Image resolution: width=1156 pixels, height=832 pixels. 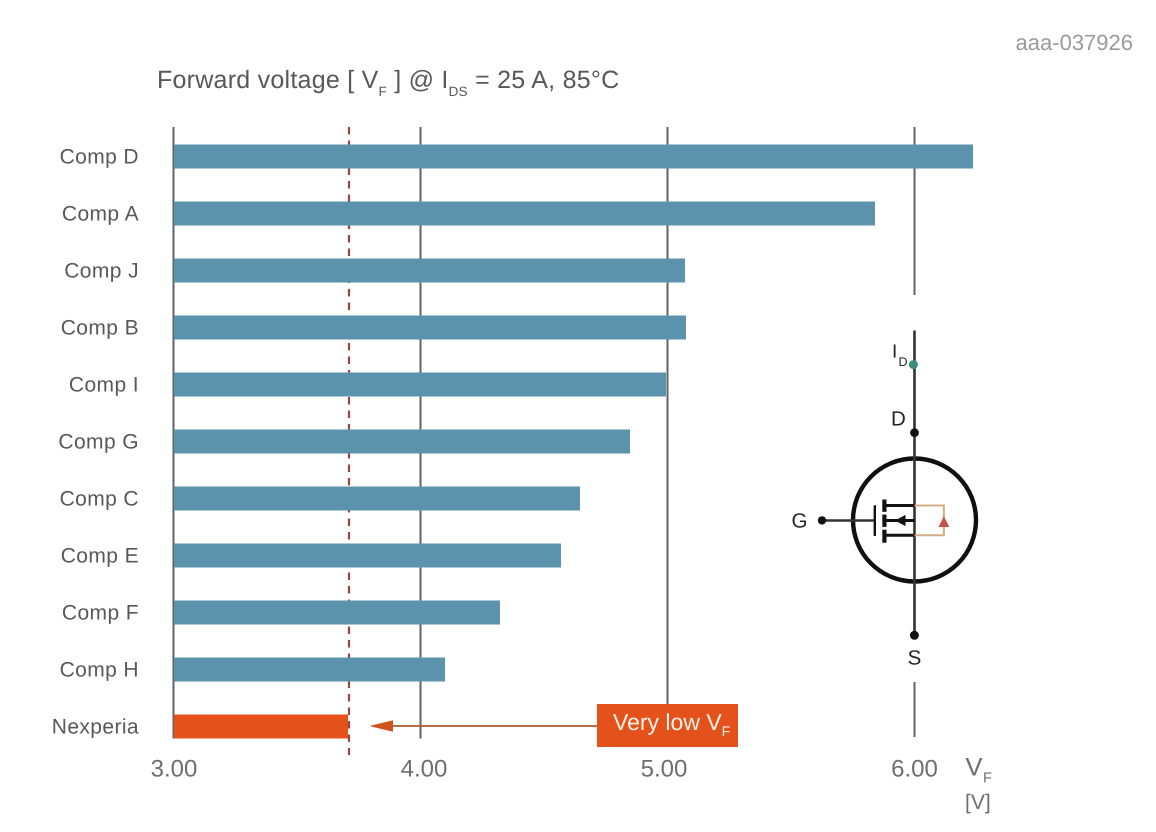 What do you see at coordinates (99, 499) in the screenshot?
I see `svg-text: Comp C` at bounding box center [99, 499].